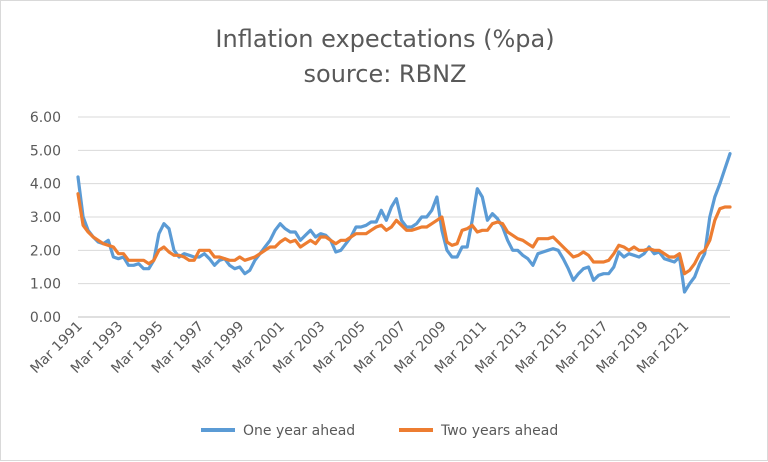 This screenshot has width=768, height=462. What do you see at coordinates (499, 431) in the screenshot?
I see `legend-label-two-years: Two years ahead` at bounding box center [499, 431].